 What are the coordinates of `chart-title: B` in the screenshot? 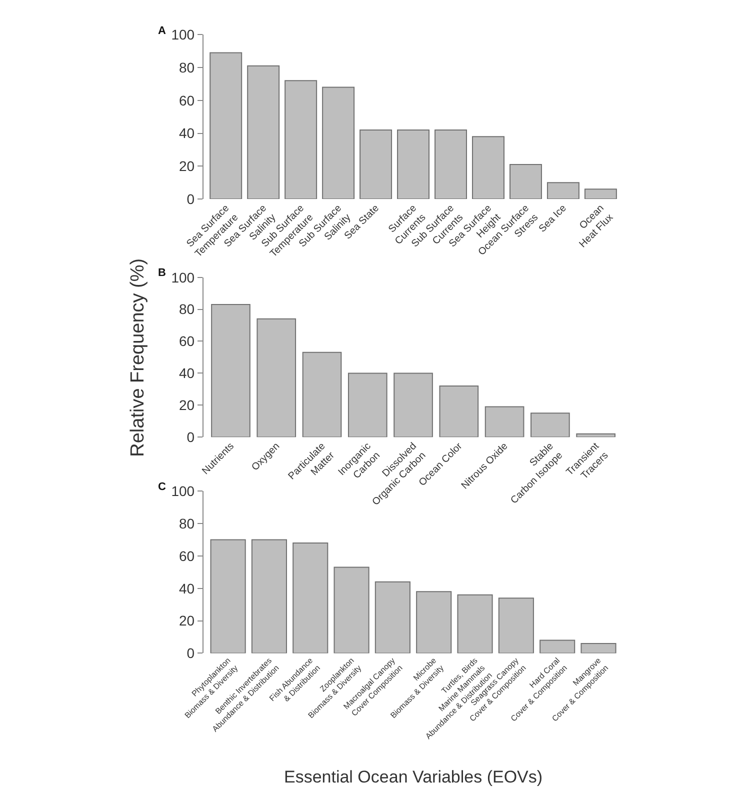 It's located at (162, 273).